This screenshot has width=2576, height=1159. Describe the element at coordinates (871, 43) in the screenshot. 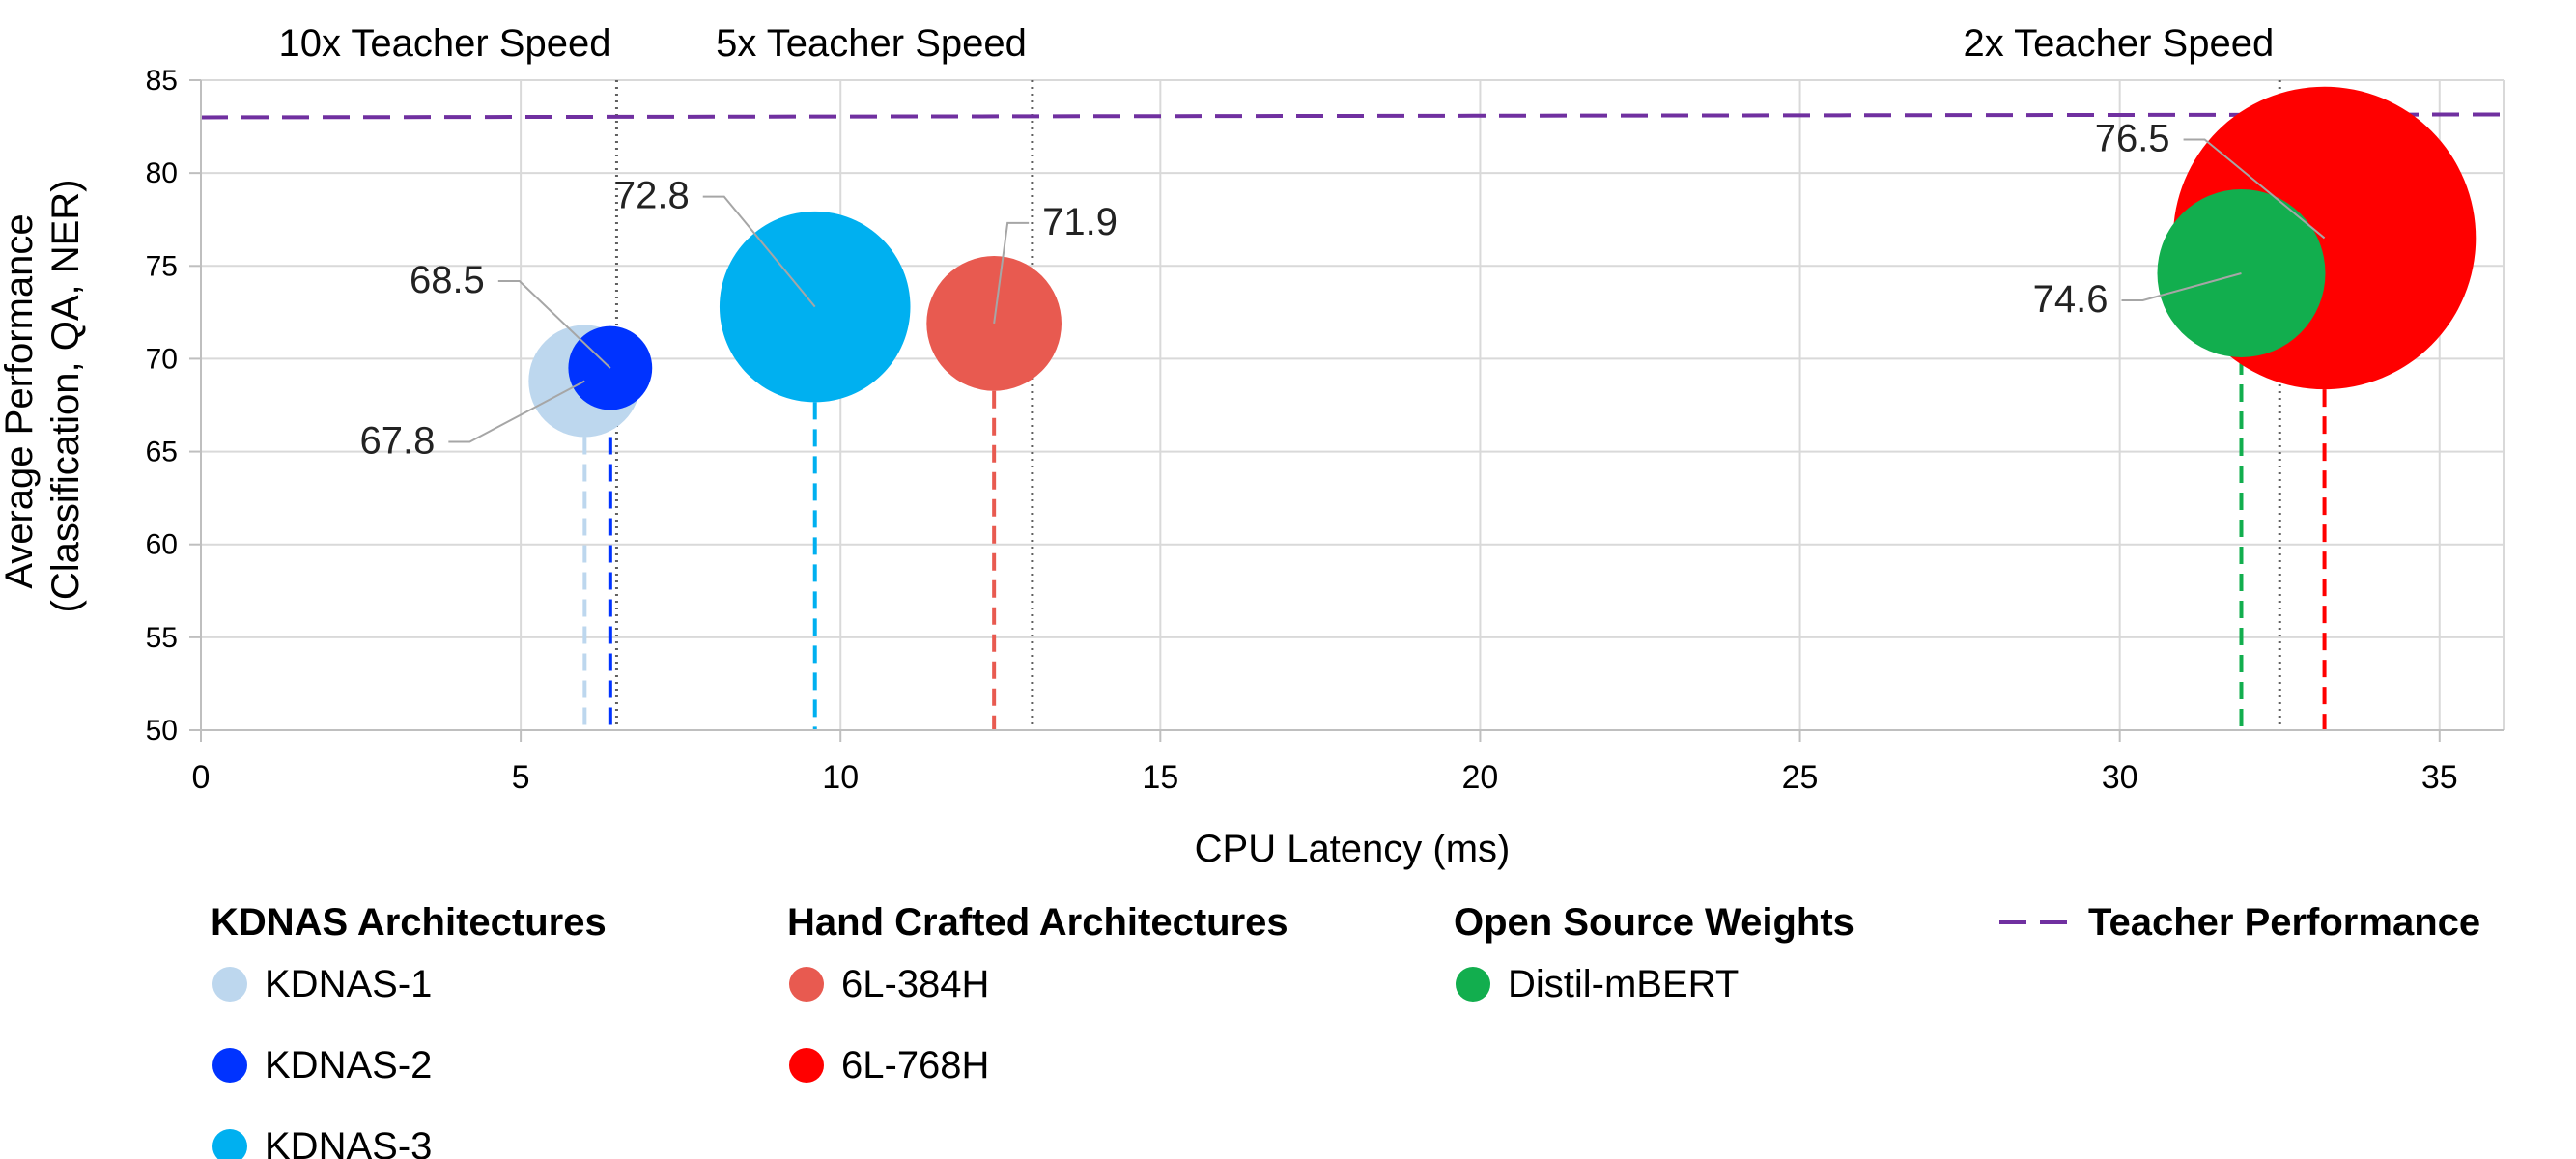

I see `speed-line-label: 5x Teacher Speed` at that location.